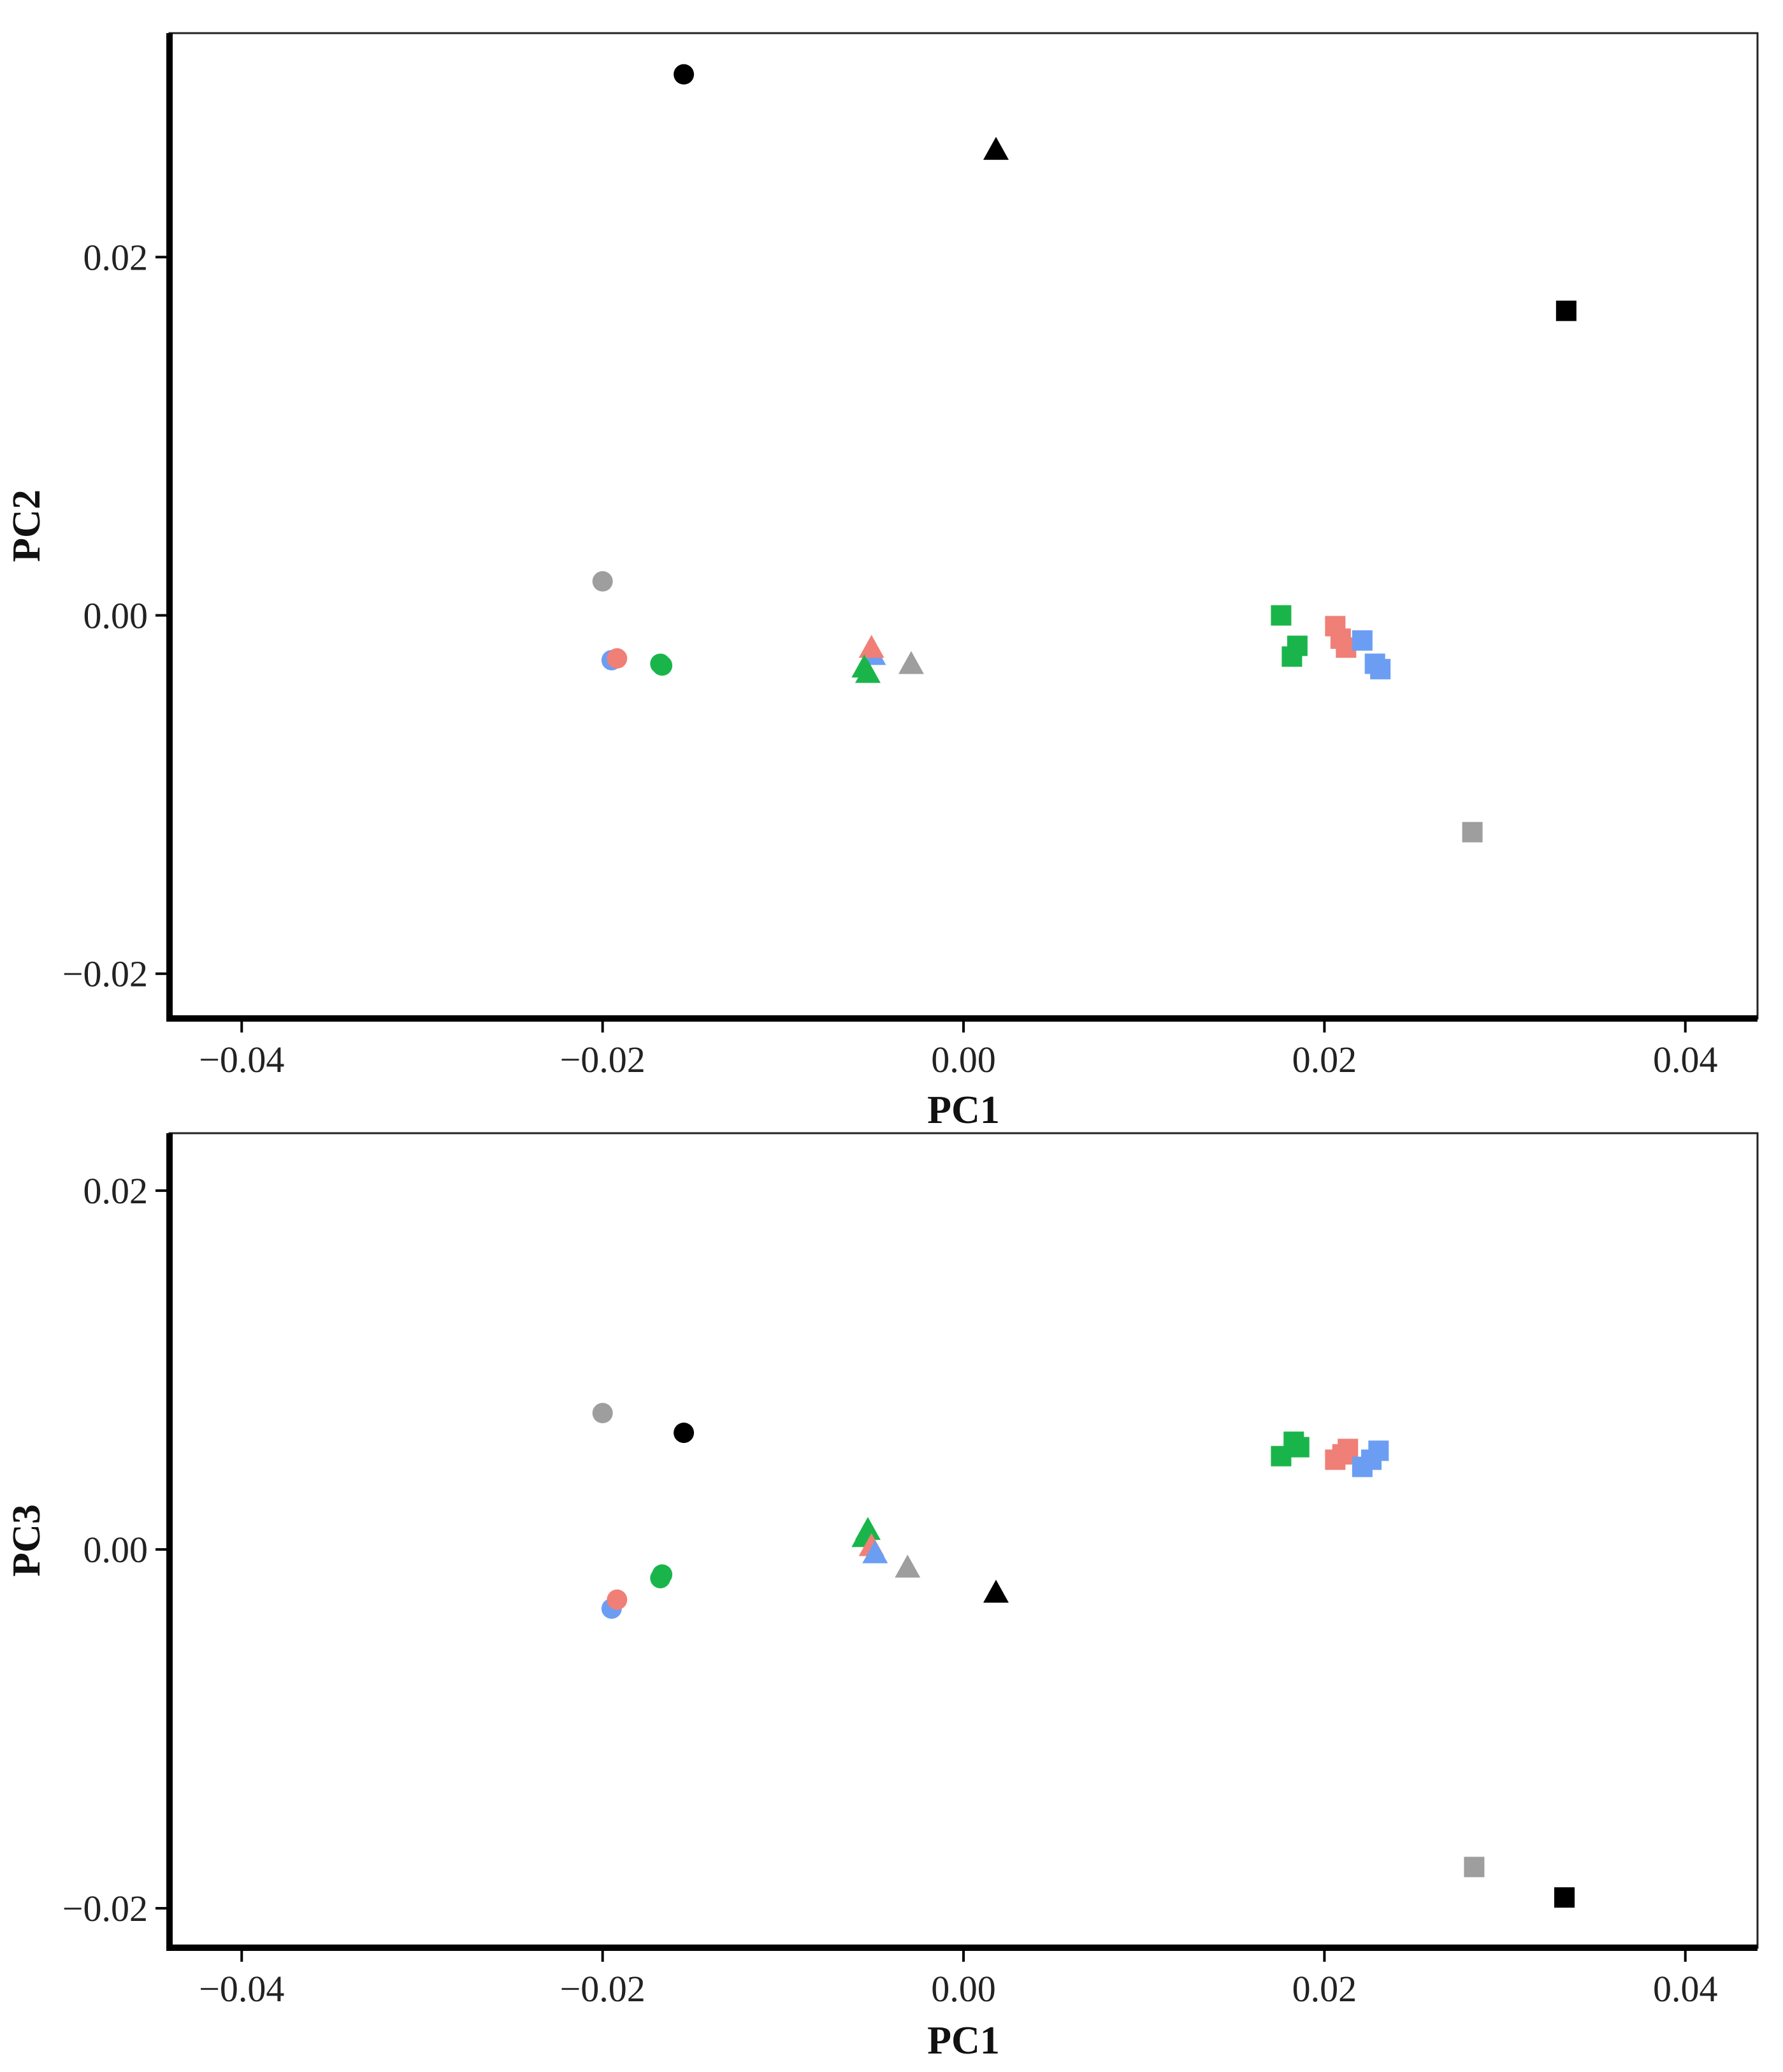 This screenshot has height=2072, width=1783. What do you see at coordinates (875, 1551) in the screenshot?
I see `scatter-point-triangle-blue` at bounding box center [875, 1551].